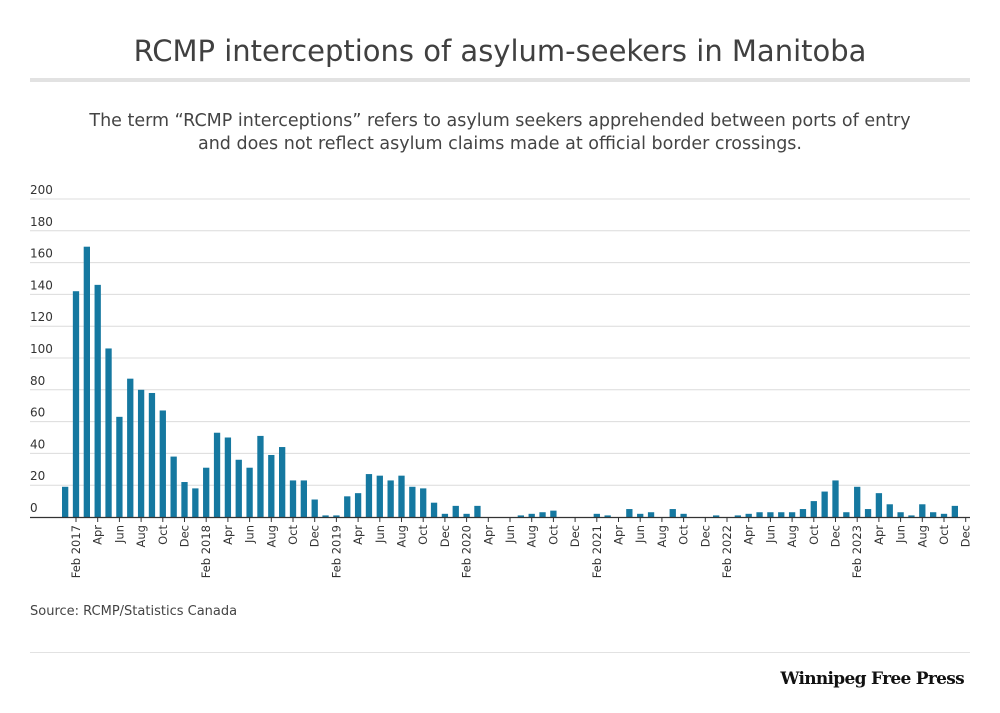 The width and height of the screenshot is (1000, 713). Describe the element at coordinates (770, 514) in the screenshot. I see `bar: Jun 2022: 3` at that location.